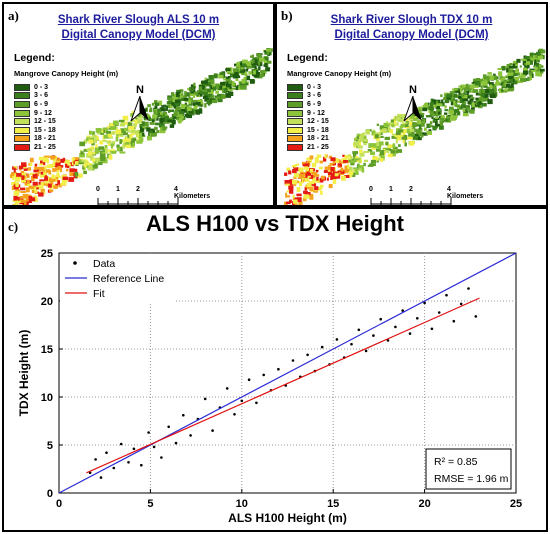 The image size is (550, 534). Describe the element at coordinates (516, 504) in the screenshot. I see `x-tick-label: 25` at that location.